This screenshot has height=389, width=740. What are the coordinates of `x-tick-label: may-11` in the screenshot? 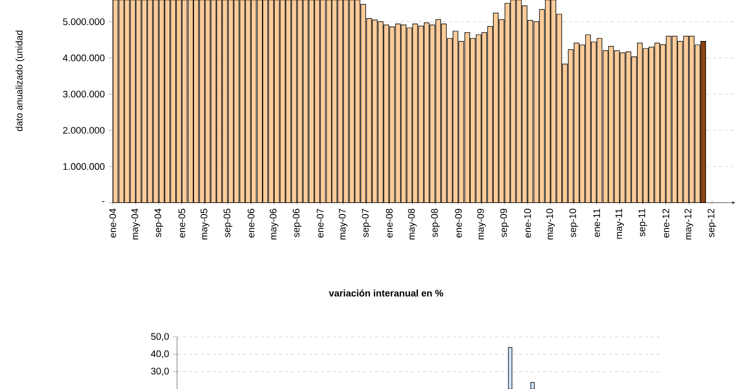 It's located at (620, 223).